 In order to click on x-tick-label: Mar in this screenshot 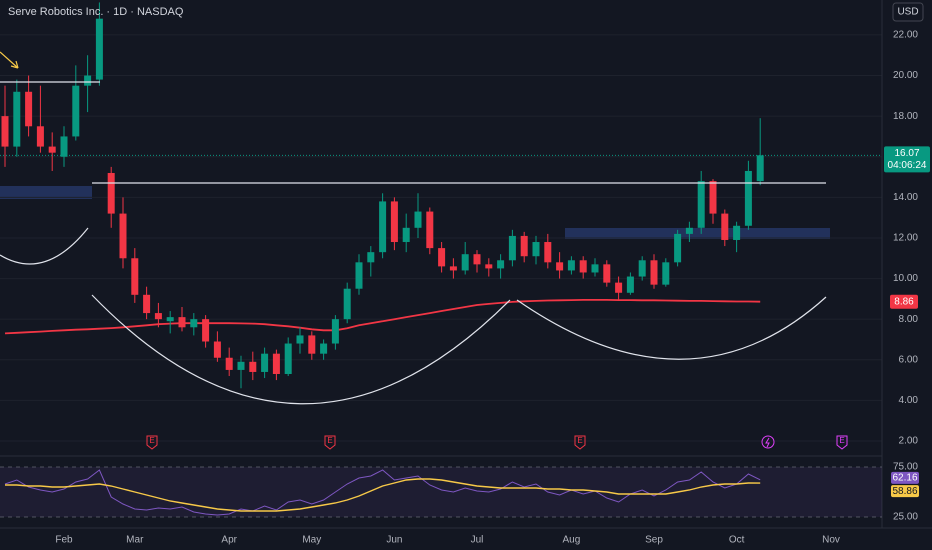, I will do `click(135, 540)`.